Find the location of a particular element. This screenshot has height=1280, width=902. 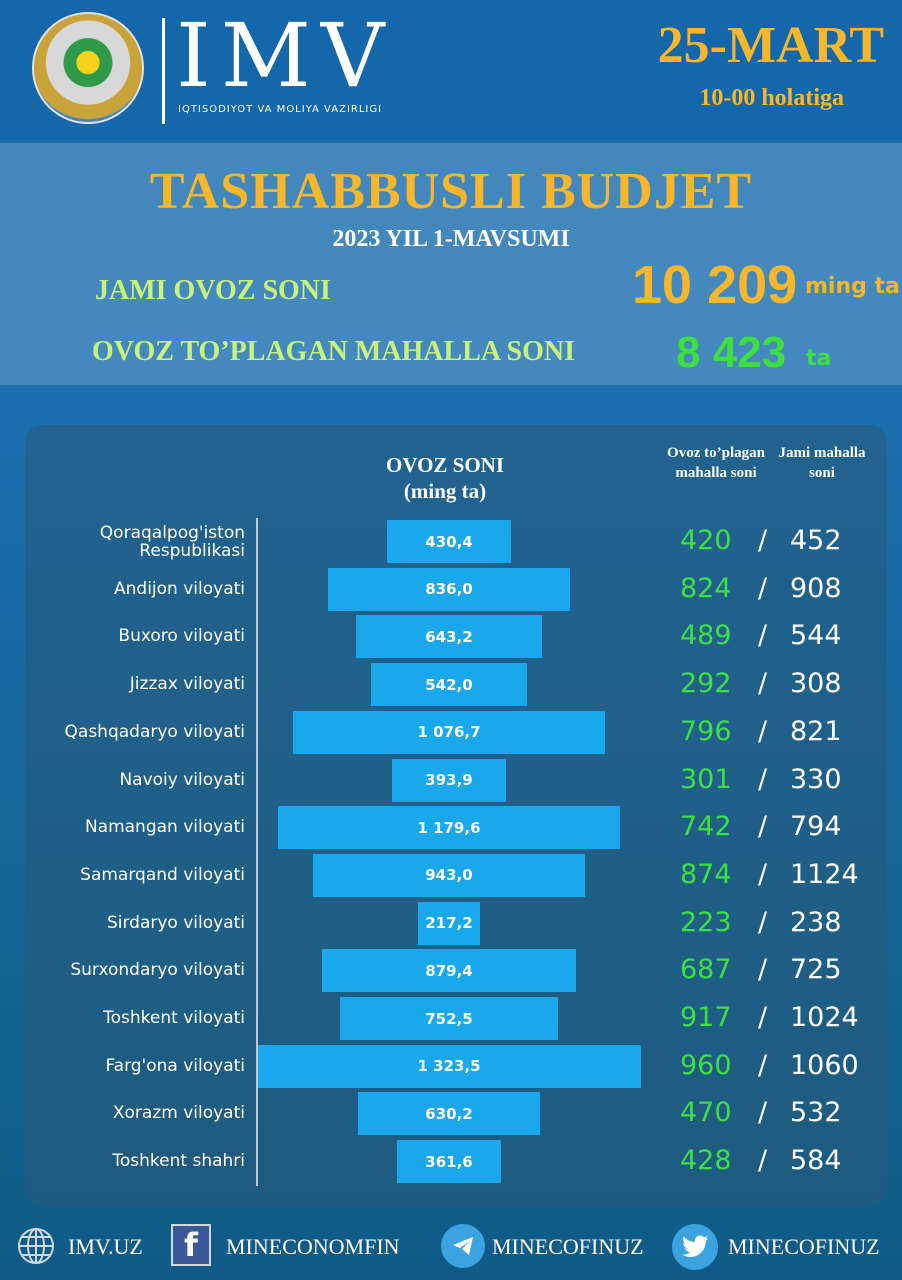

time: 10-00 holatiga is located at coordinates (771, 98).